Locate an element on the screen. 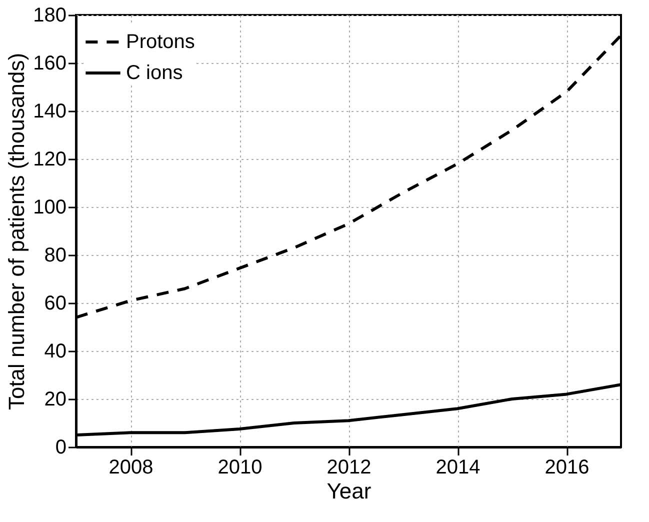  y-tick-label: 120 is located at coordinates (49, 159).